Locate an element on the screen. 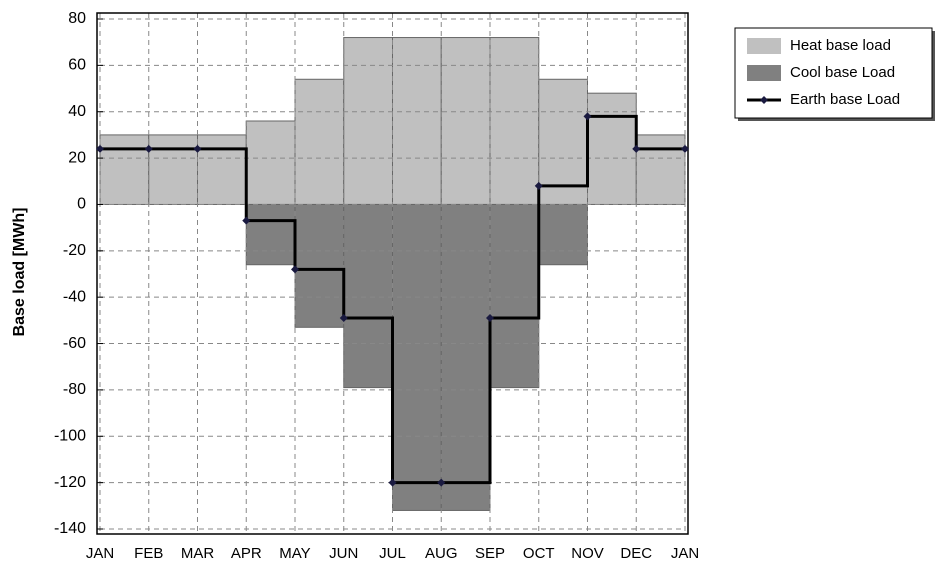 This screenshot has width=935, height=567. y-tick-label: 0 is located at coordinates (81, 204).